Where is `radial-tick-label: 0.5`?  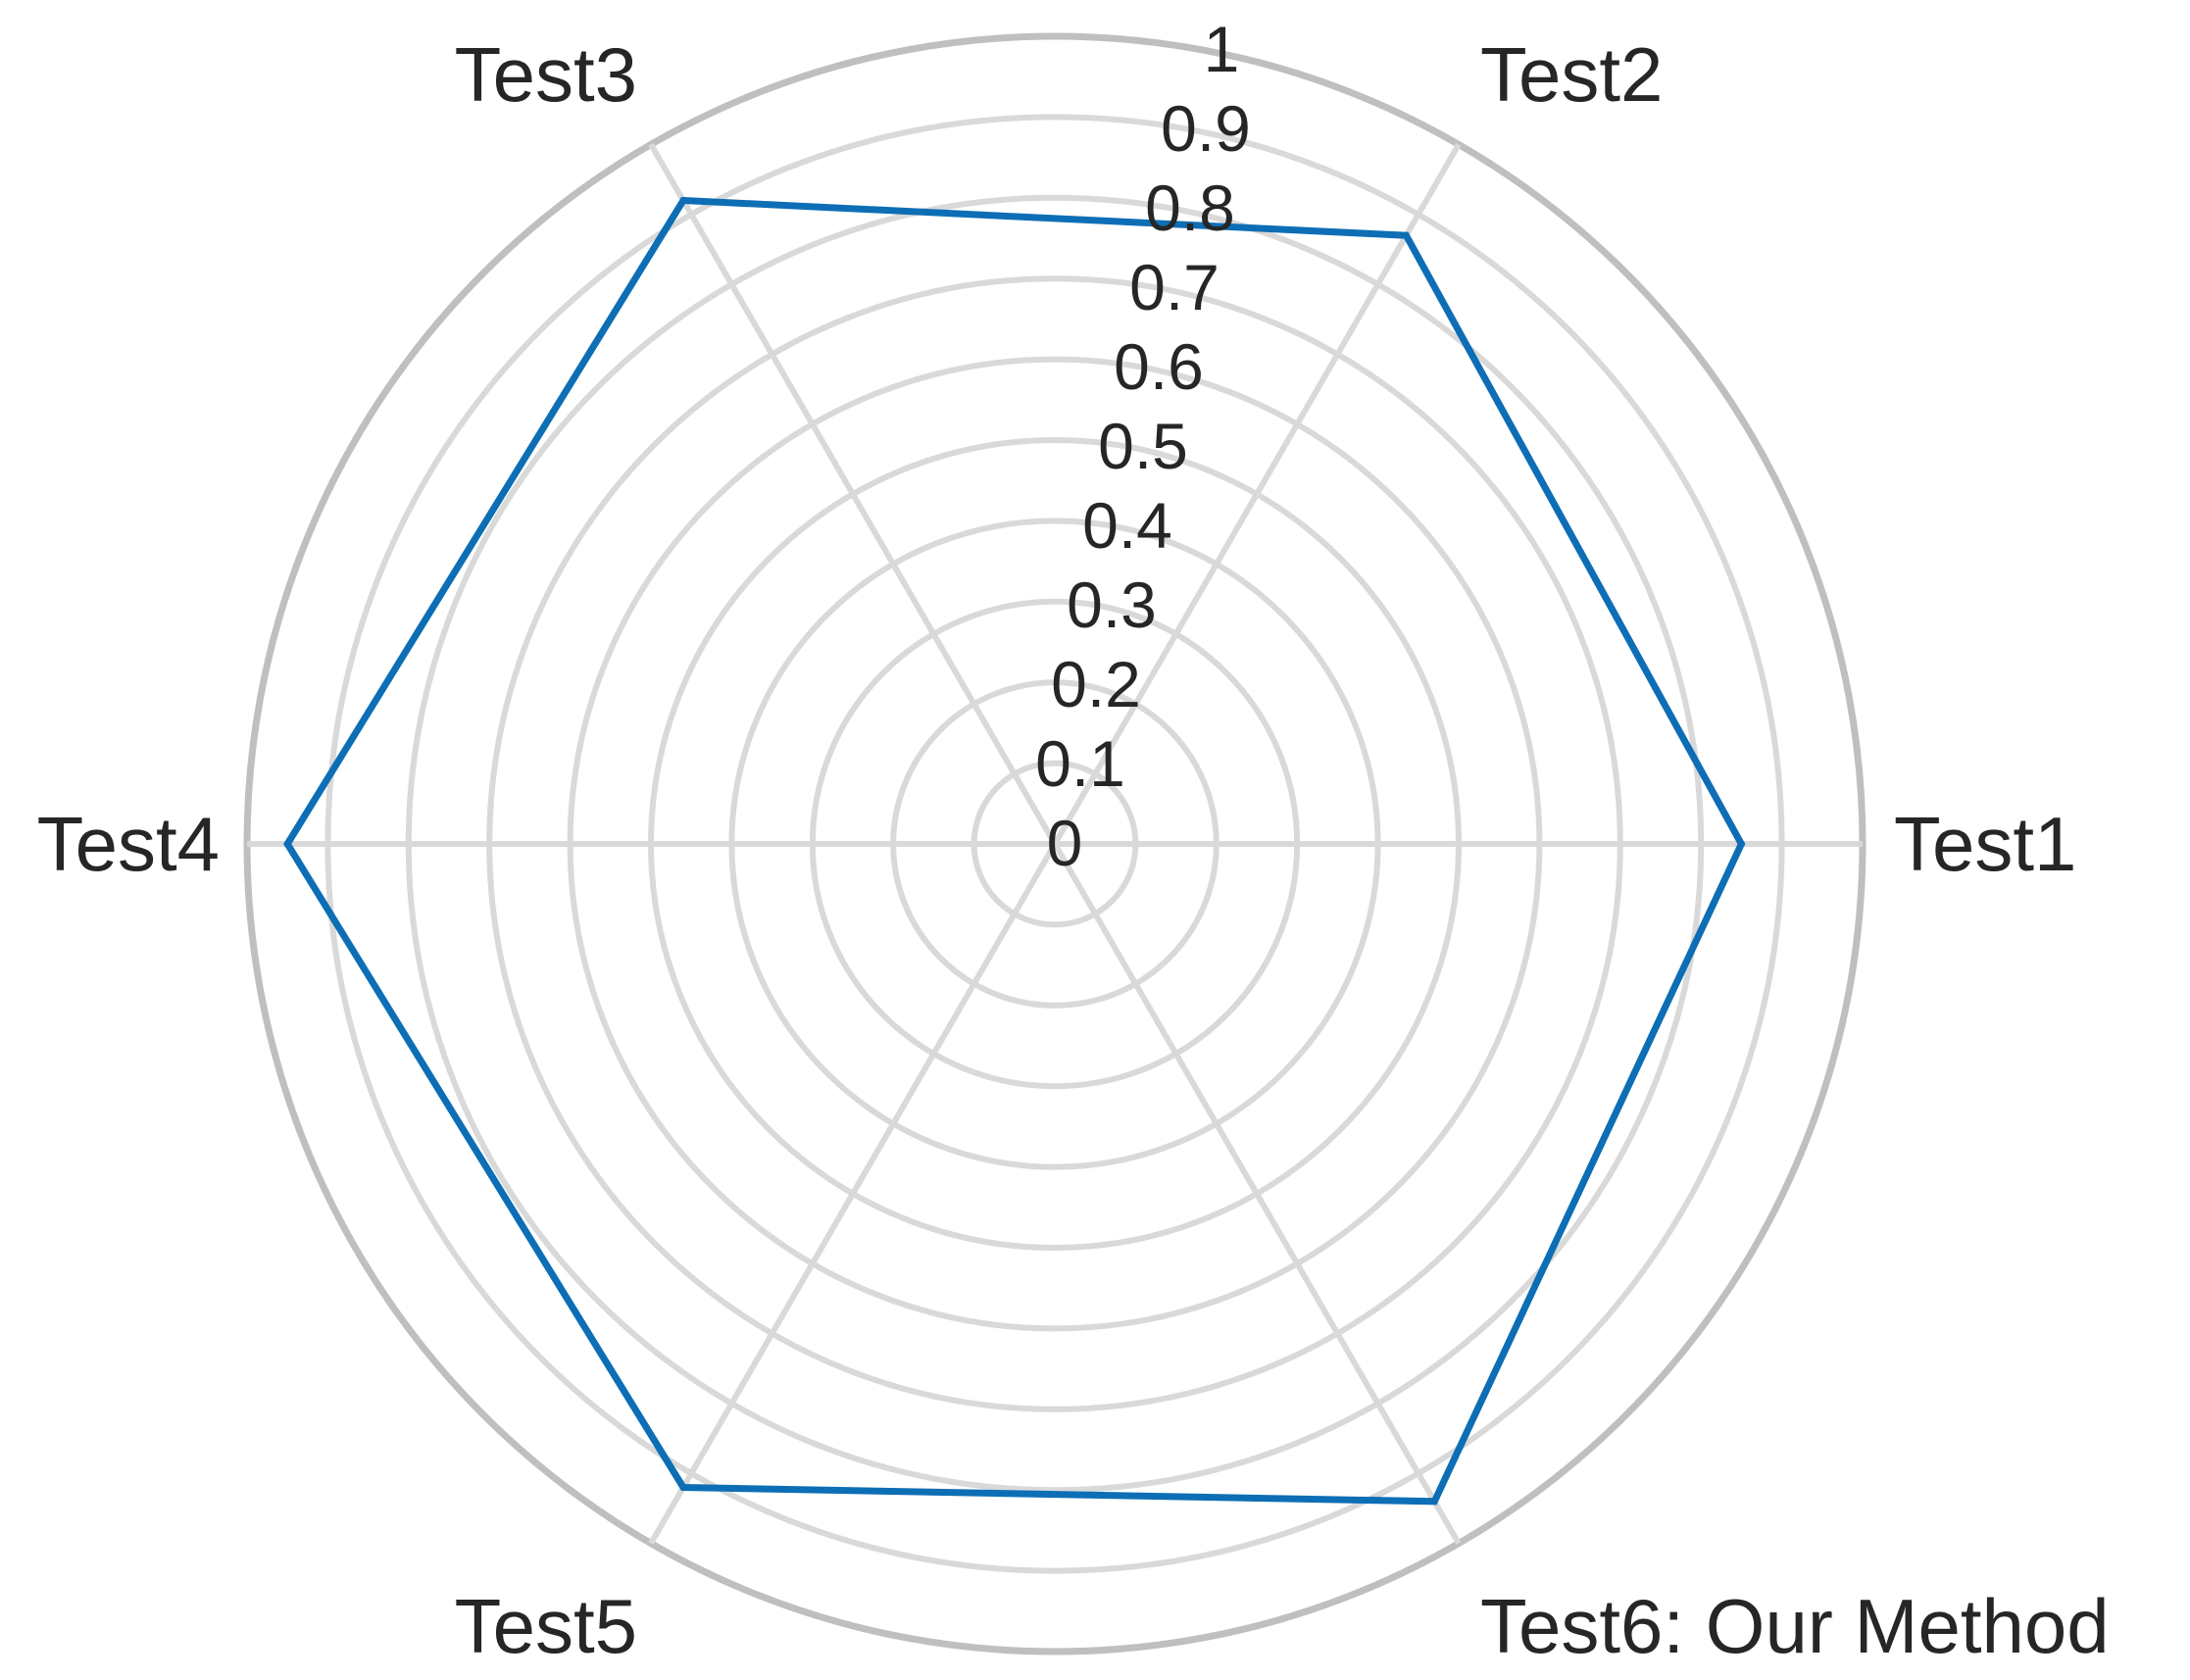
radial-tick-label: 0.5 is located at coordinates (1143, 446).